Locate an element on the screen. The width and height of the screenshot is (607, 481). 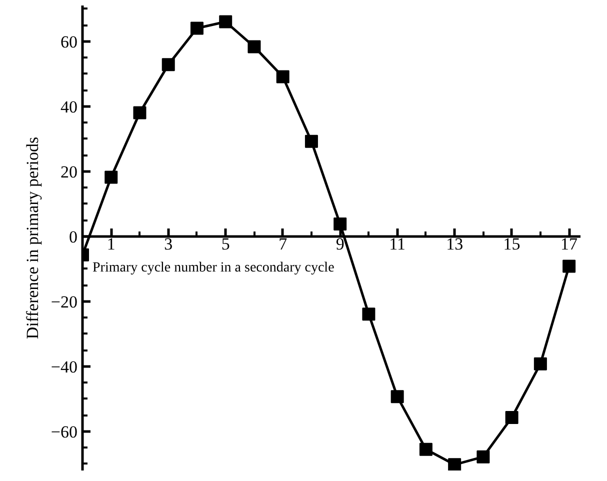
y-tick-label: 40 is located at coordinates (69, 106).